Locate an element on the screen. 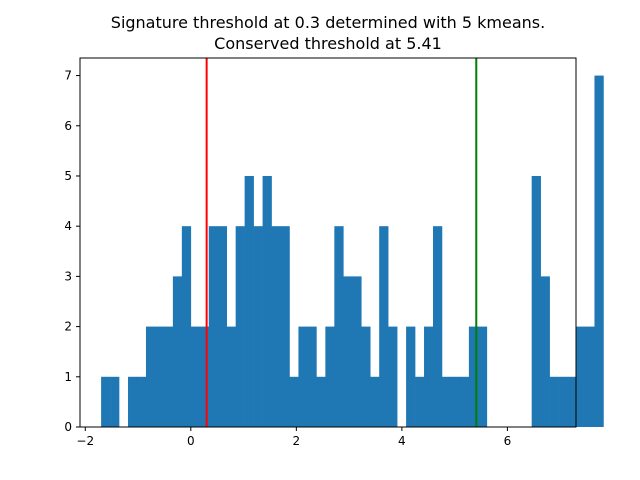  x-tick-label: 4 is located at coordinates (402, 441).